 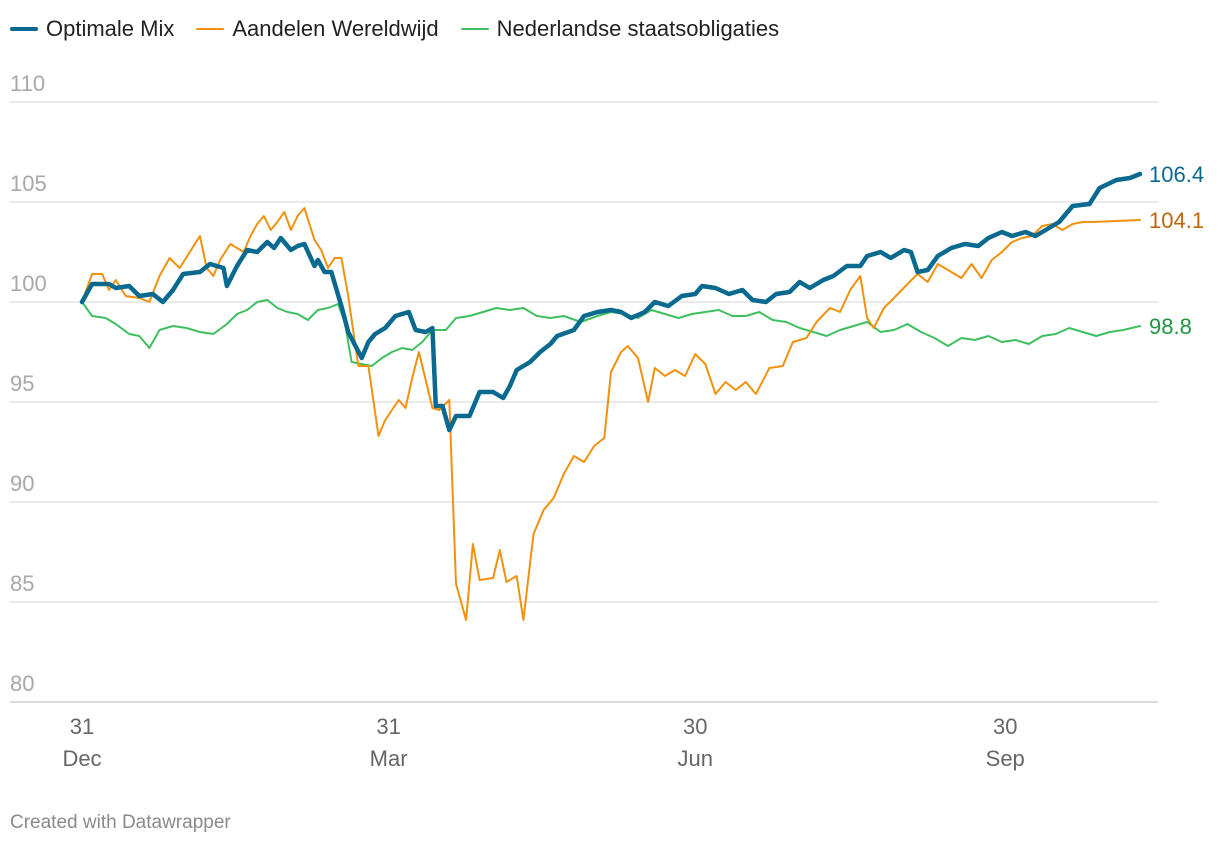 What do you see at coordinates (28, 183) in the screenshot?
I see `y-tick-label: 105` at bounding box center [28, 183].